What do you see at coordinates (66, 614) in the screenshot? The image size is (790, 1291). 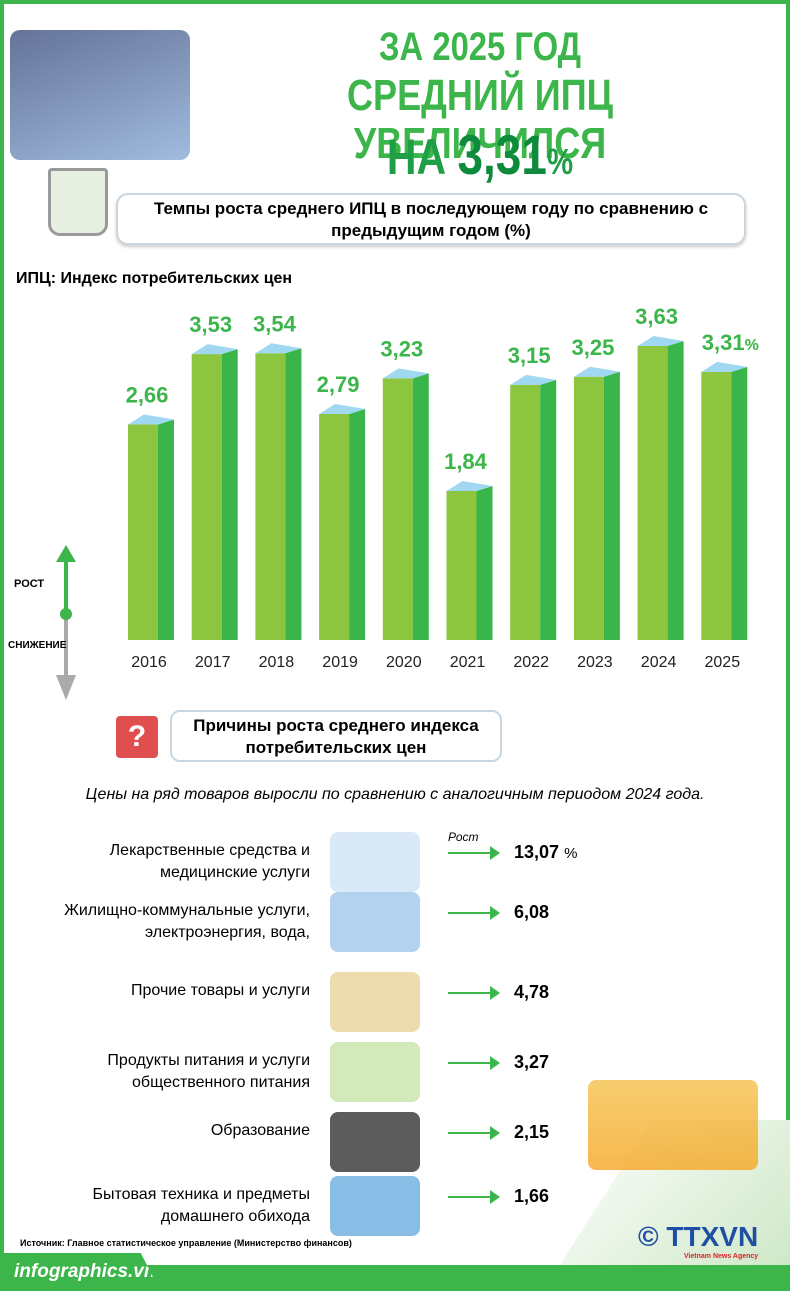 I see `axis-origin-dot` at bounding box center [66, 614].